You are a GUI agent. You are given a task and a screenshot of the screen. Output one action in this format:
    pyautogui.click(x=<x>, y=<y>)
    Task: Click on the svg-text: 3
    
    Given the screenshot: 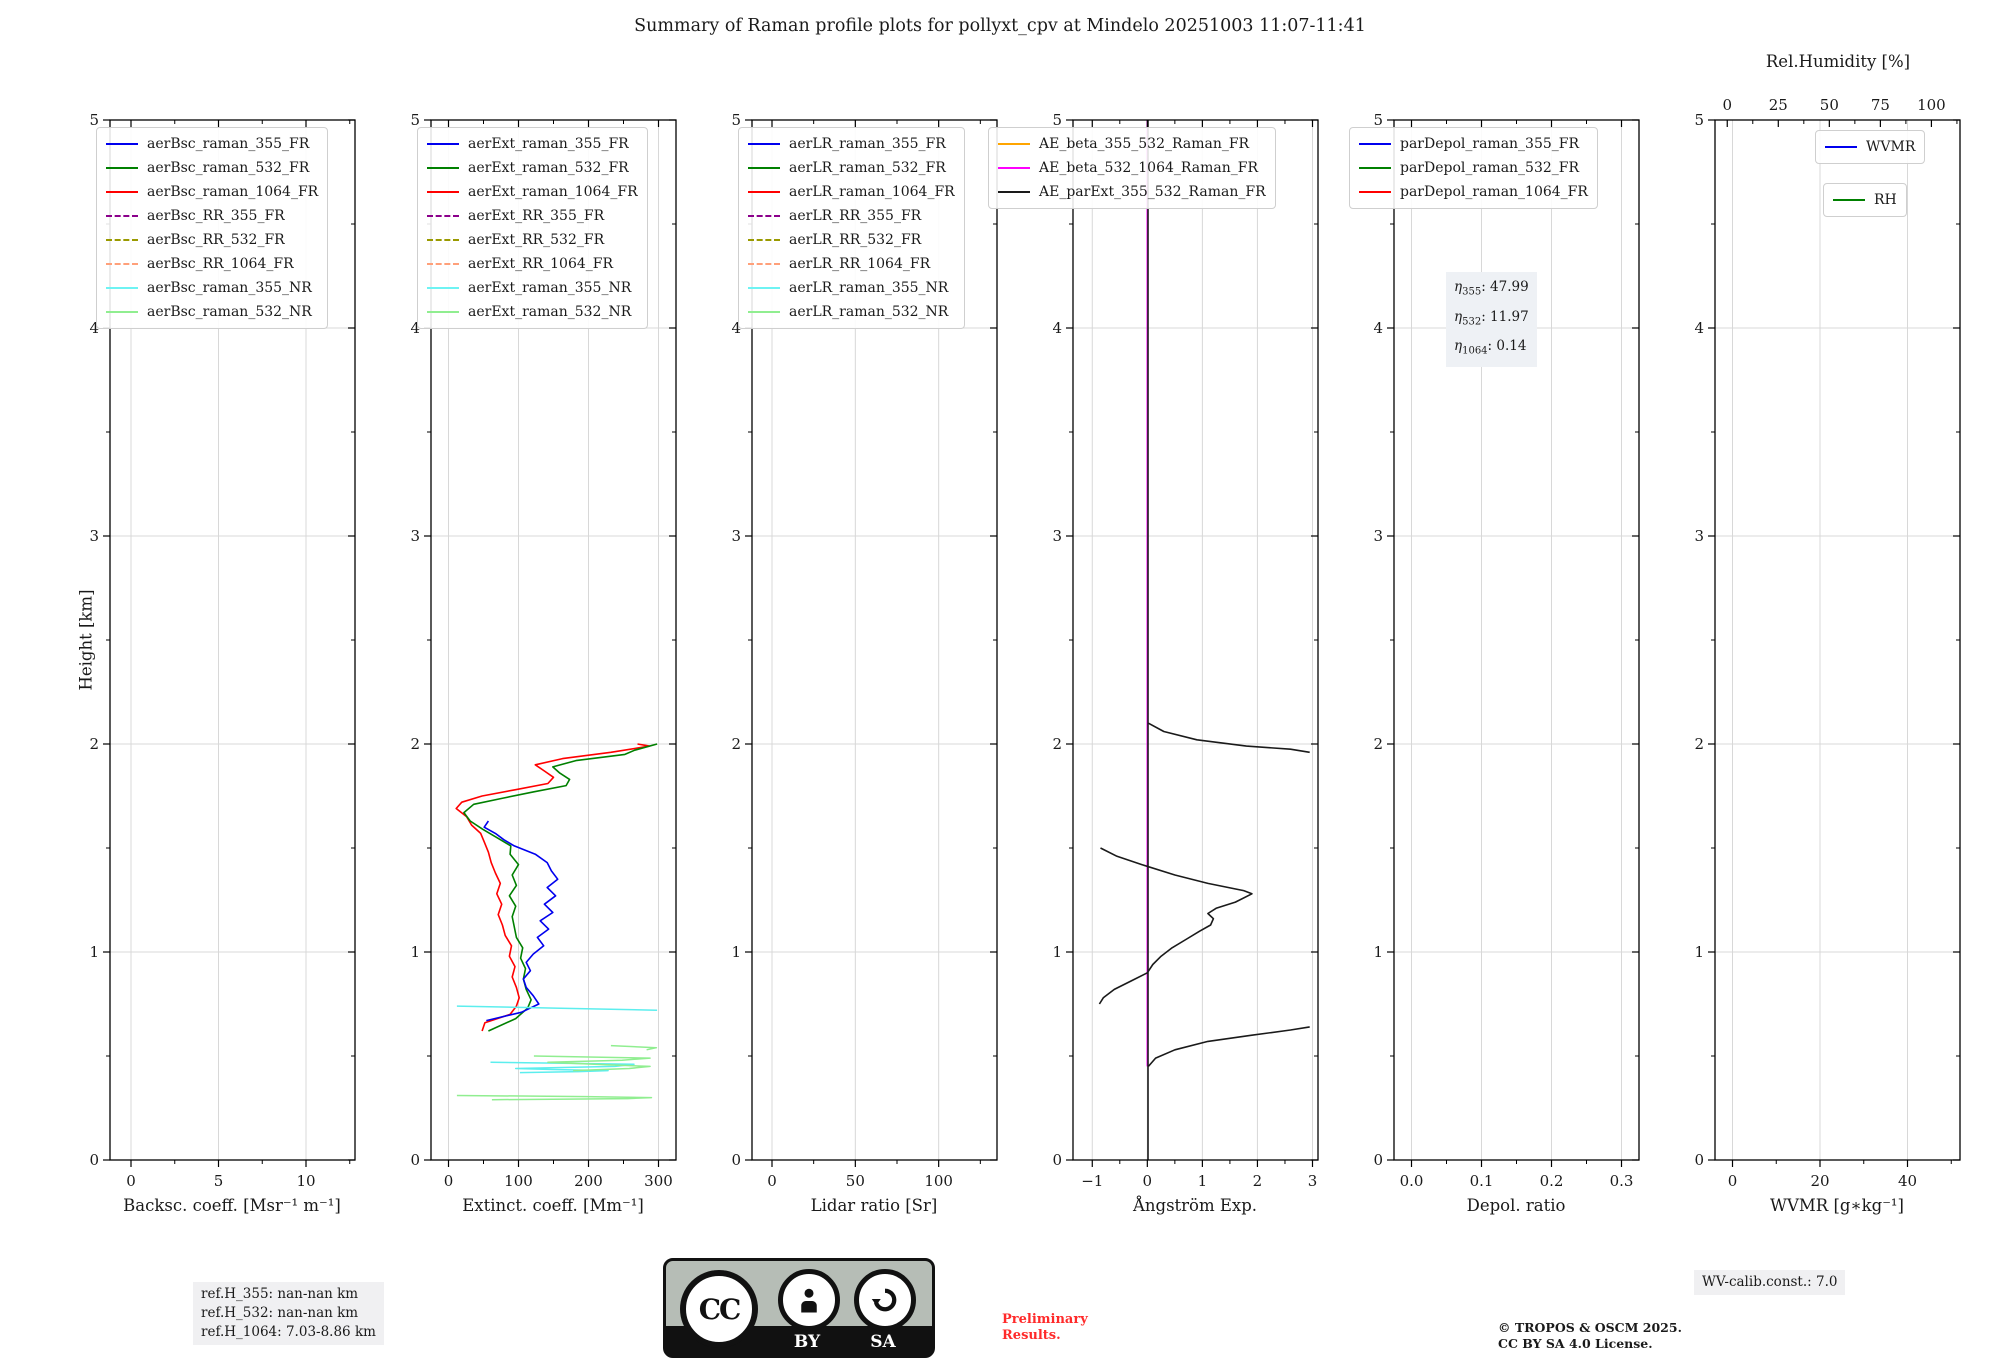 What is the action you would take?
    pyautogui.click(x=1378, y=536)
    